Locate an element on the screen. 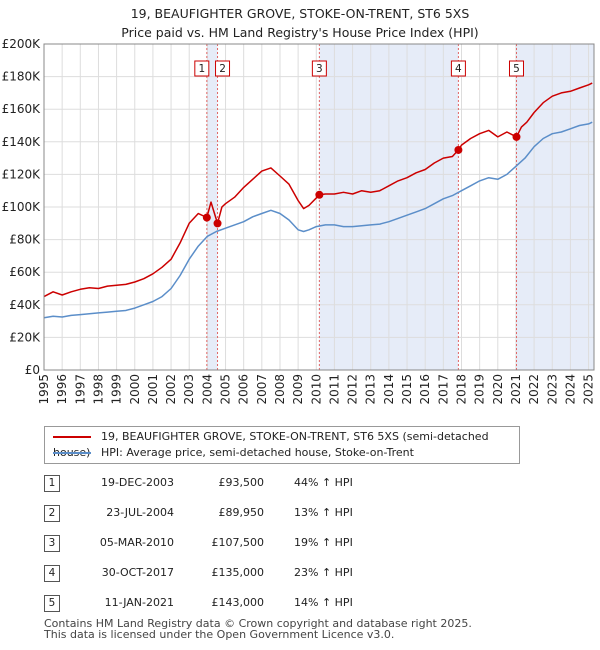 The height and width of the screenshot is (650, 600). sale-row: 5 11-JAN-2021 £143,000 14% ↑ HPI is located at coordinates (254, 603).